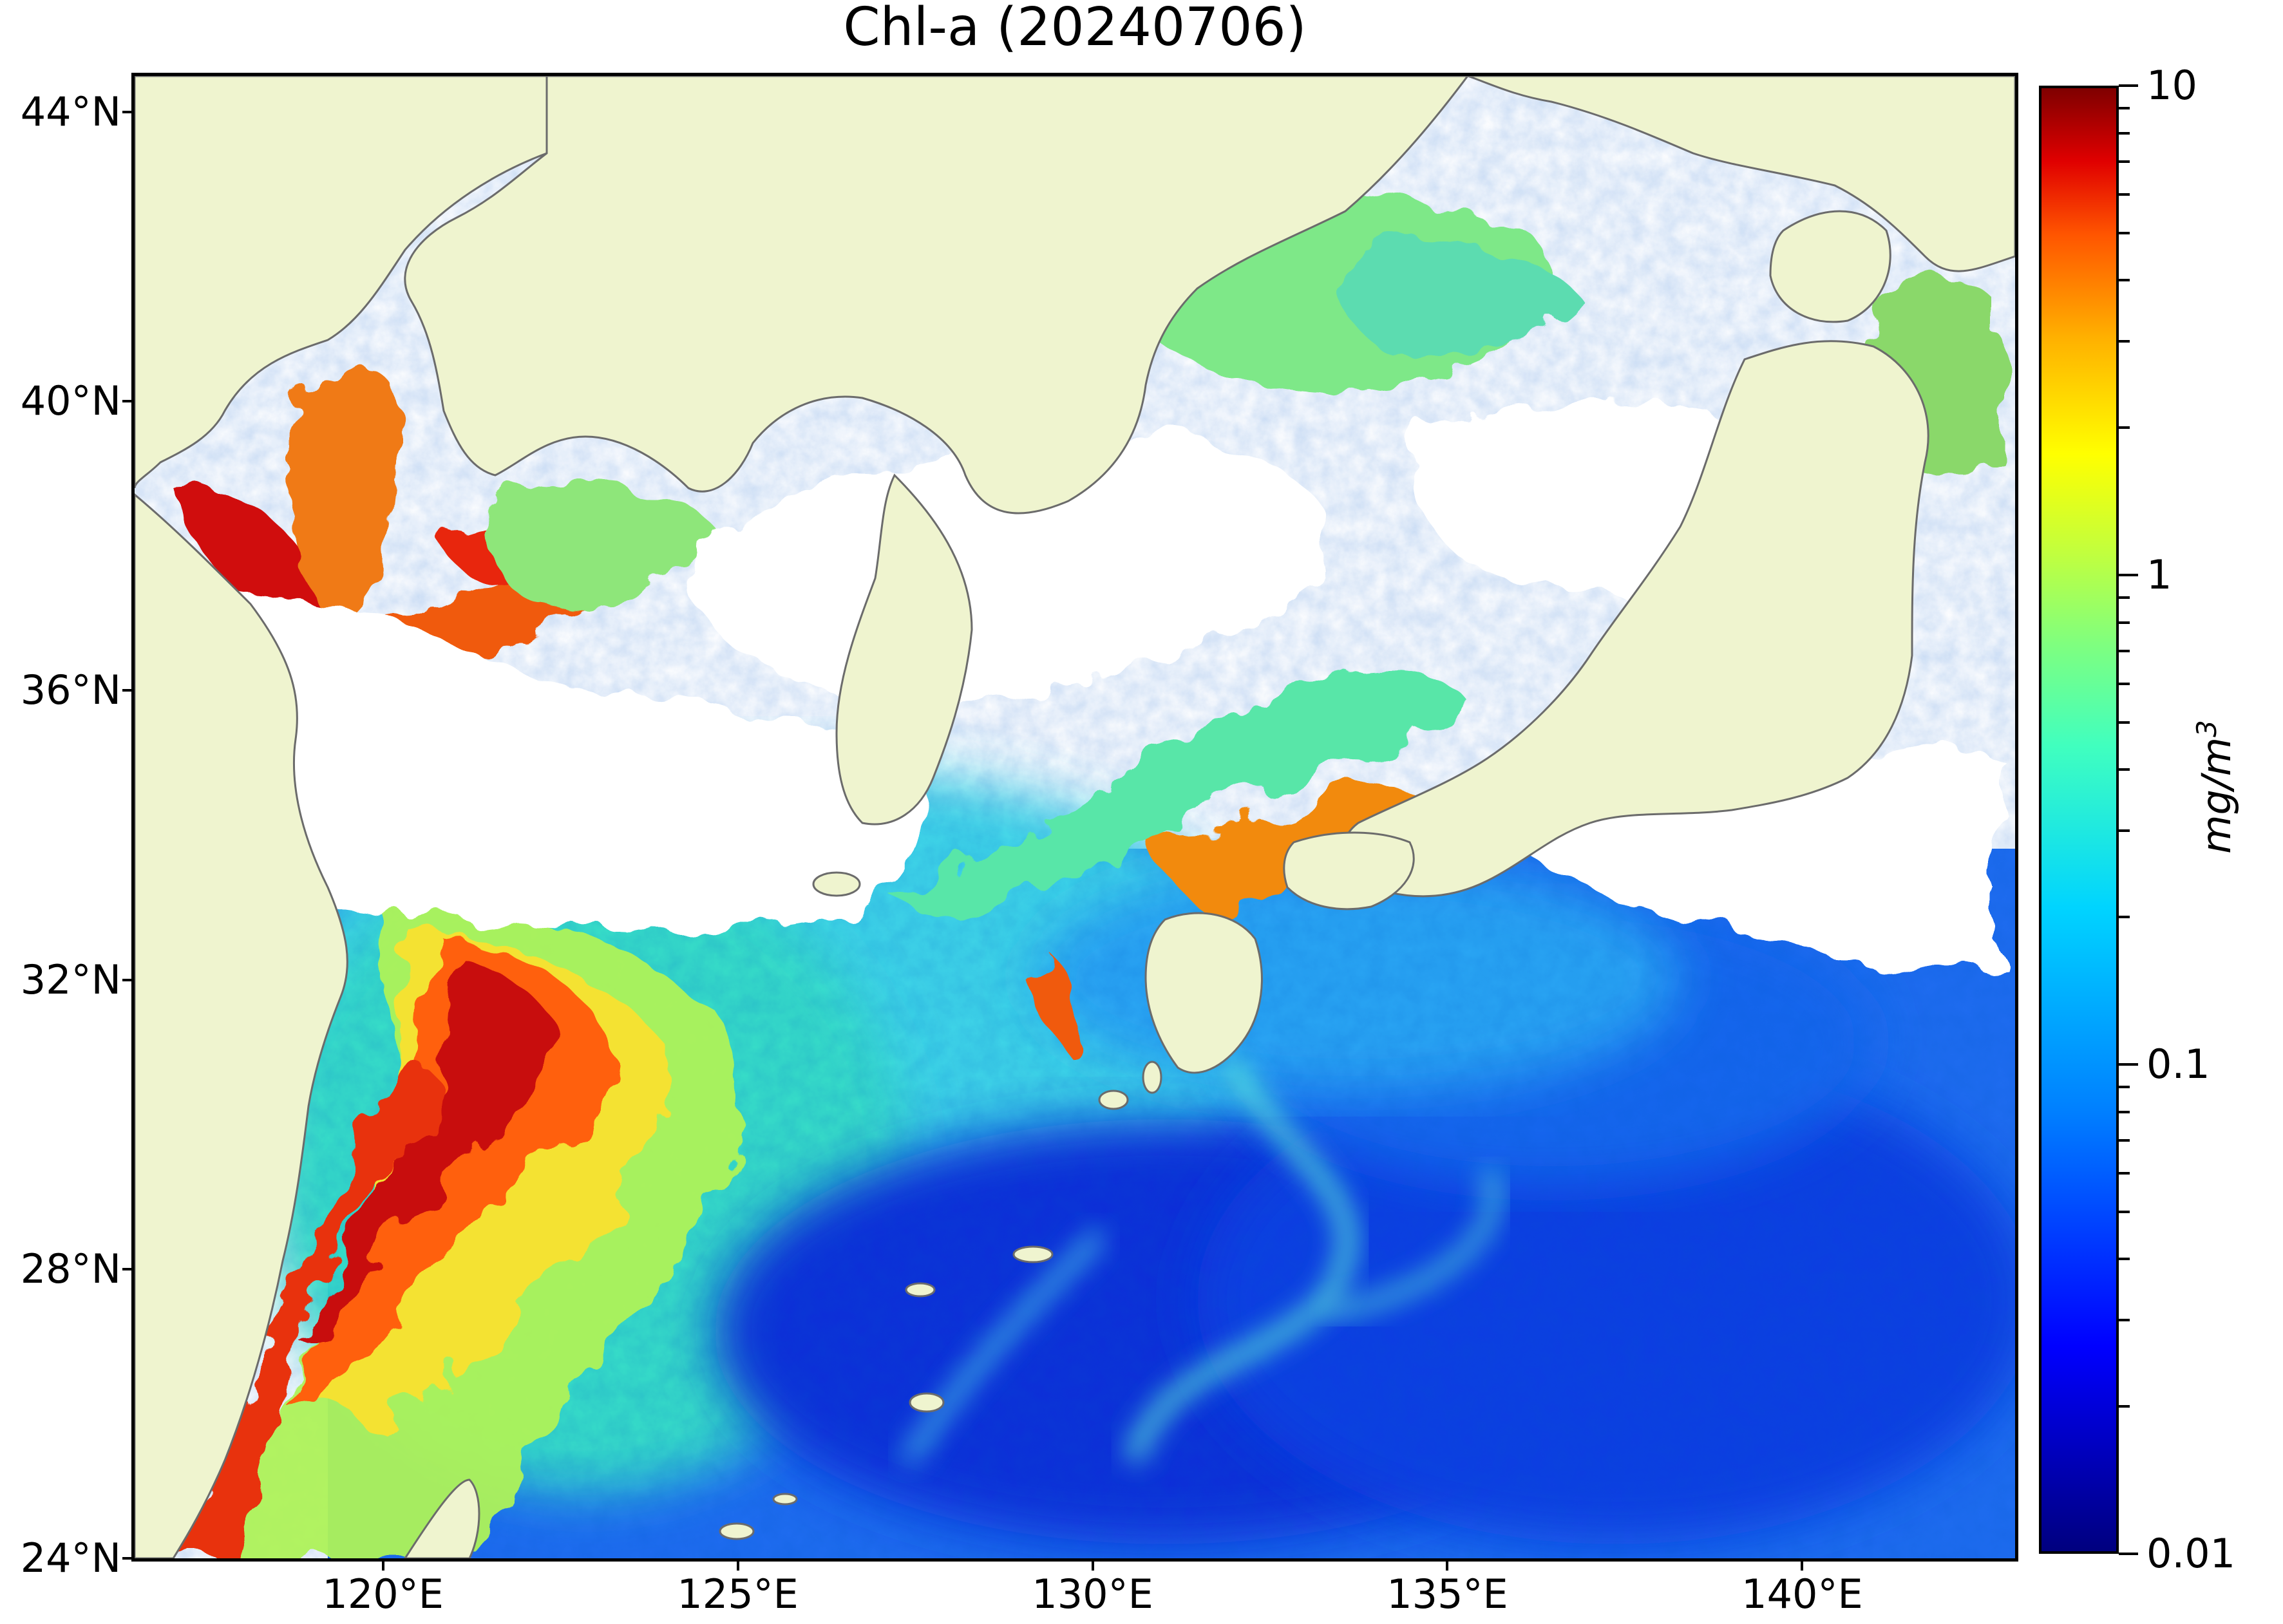 Image resolution: width=2283 pixels, height=1624 pixels. I want to click on longitude-tick-label: 130°E, so click(1092, 1595).